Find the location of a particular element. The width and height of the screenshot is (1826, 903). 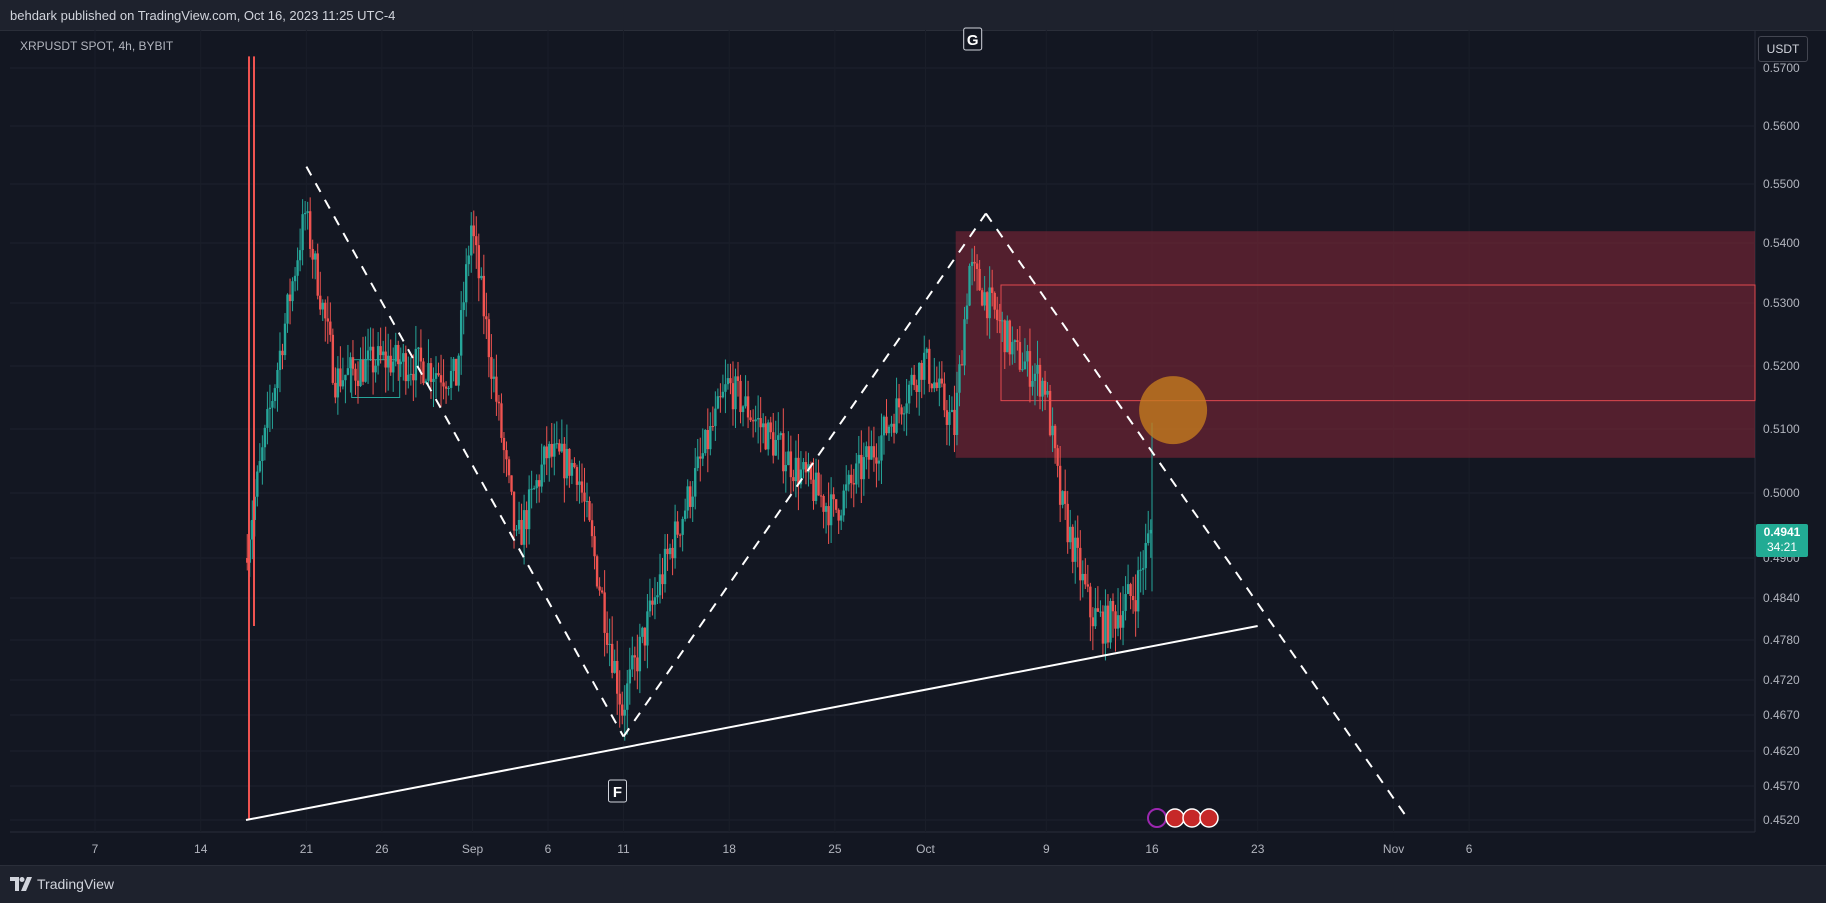

x-tick-label: 6 is located at coordinates (548, 849).